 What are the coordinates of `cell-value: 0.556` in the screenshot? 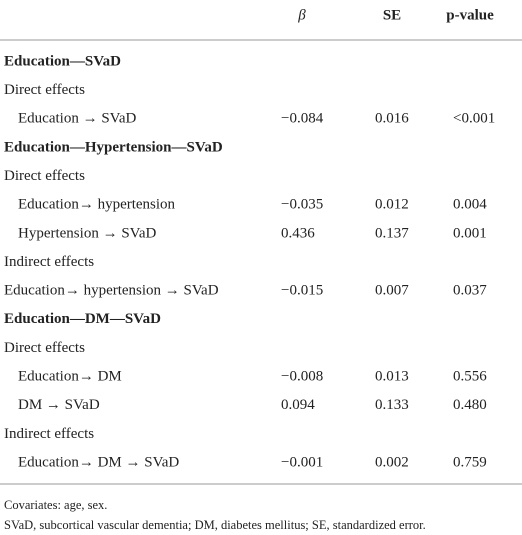 It's located at (470, 376).